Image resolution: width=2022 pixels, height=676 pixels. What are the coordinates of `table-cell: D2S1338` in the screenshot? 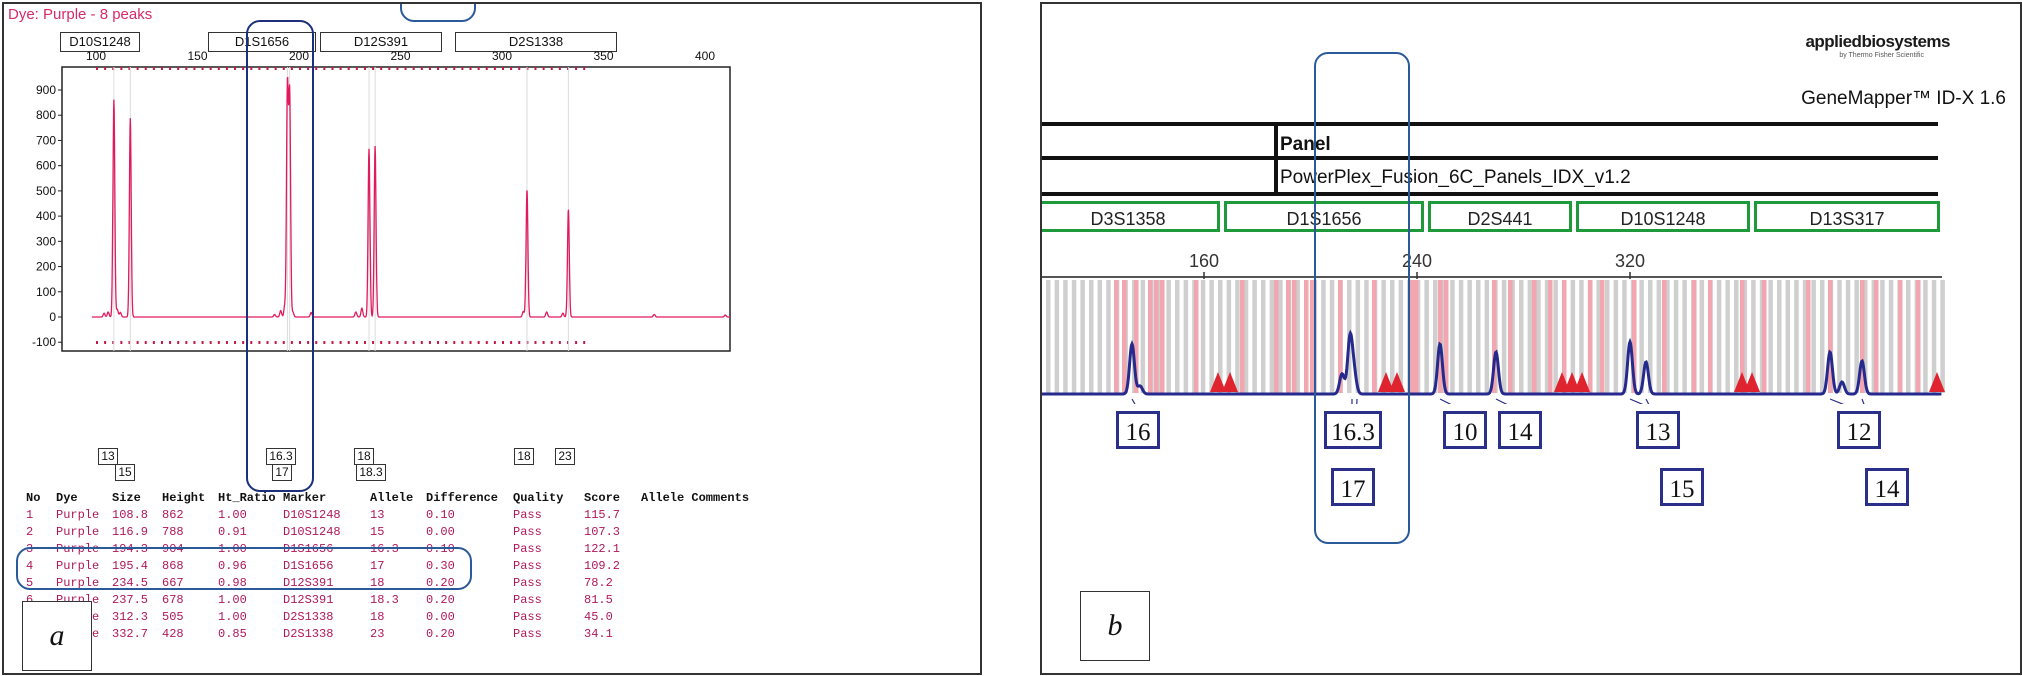 It's located at (308, 634).